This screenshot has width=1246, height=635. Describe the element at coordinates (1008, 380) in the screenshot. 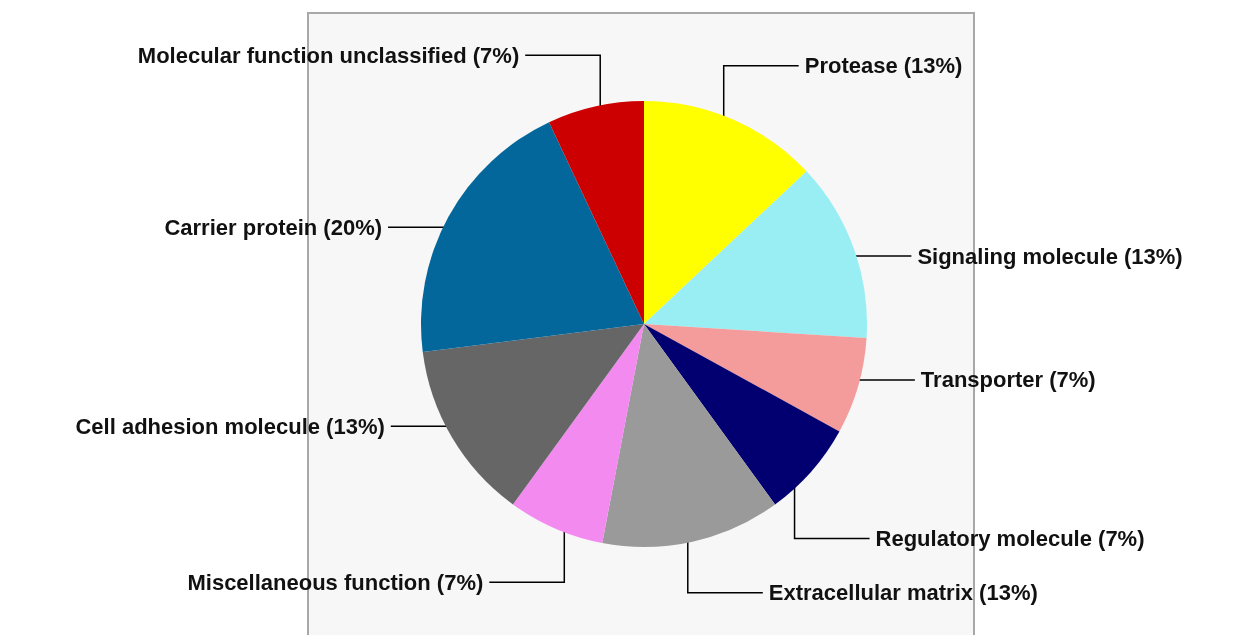

I see `slice-label: Transporter (7%)` at that location.